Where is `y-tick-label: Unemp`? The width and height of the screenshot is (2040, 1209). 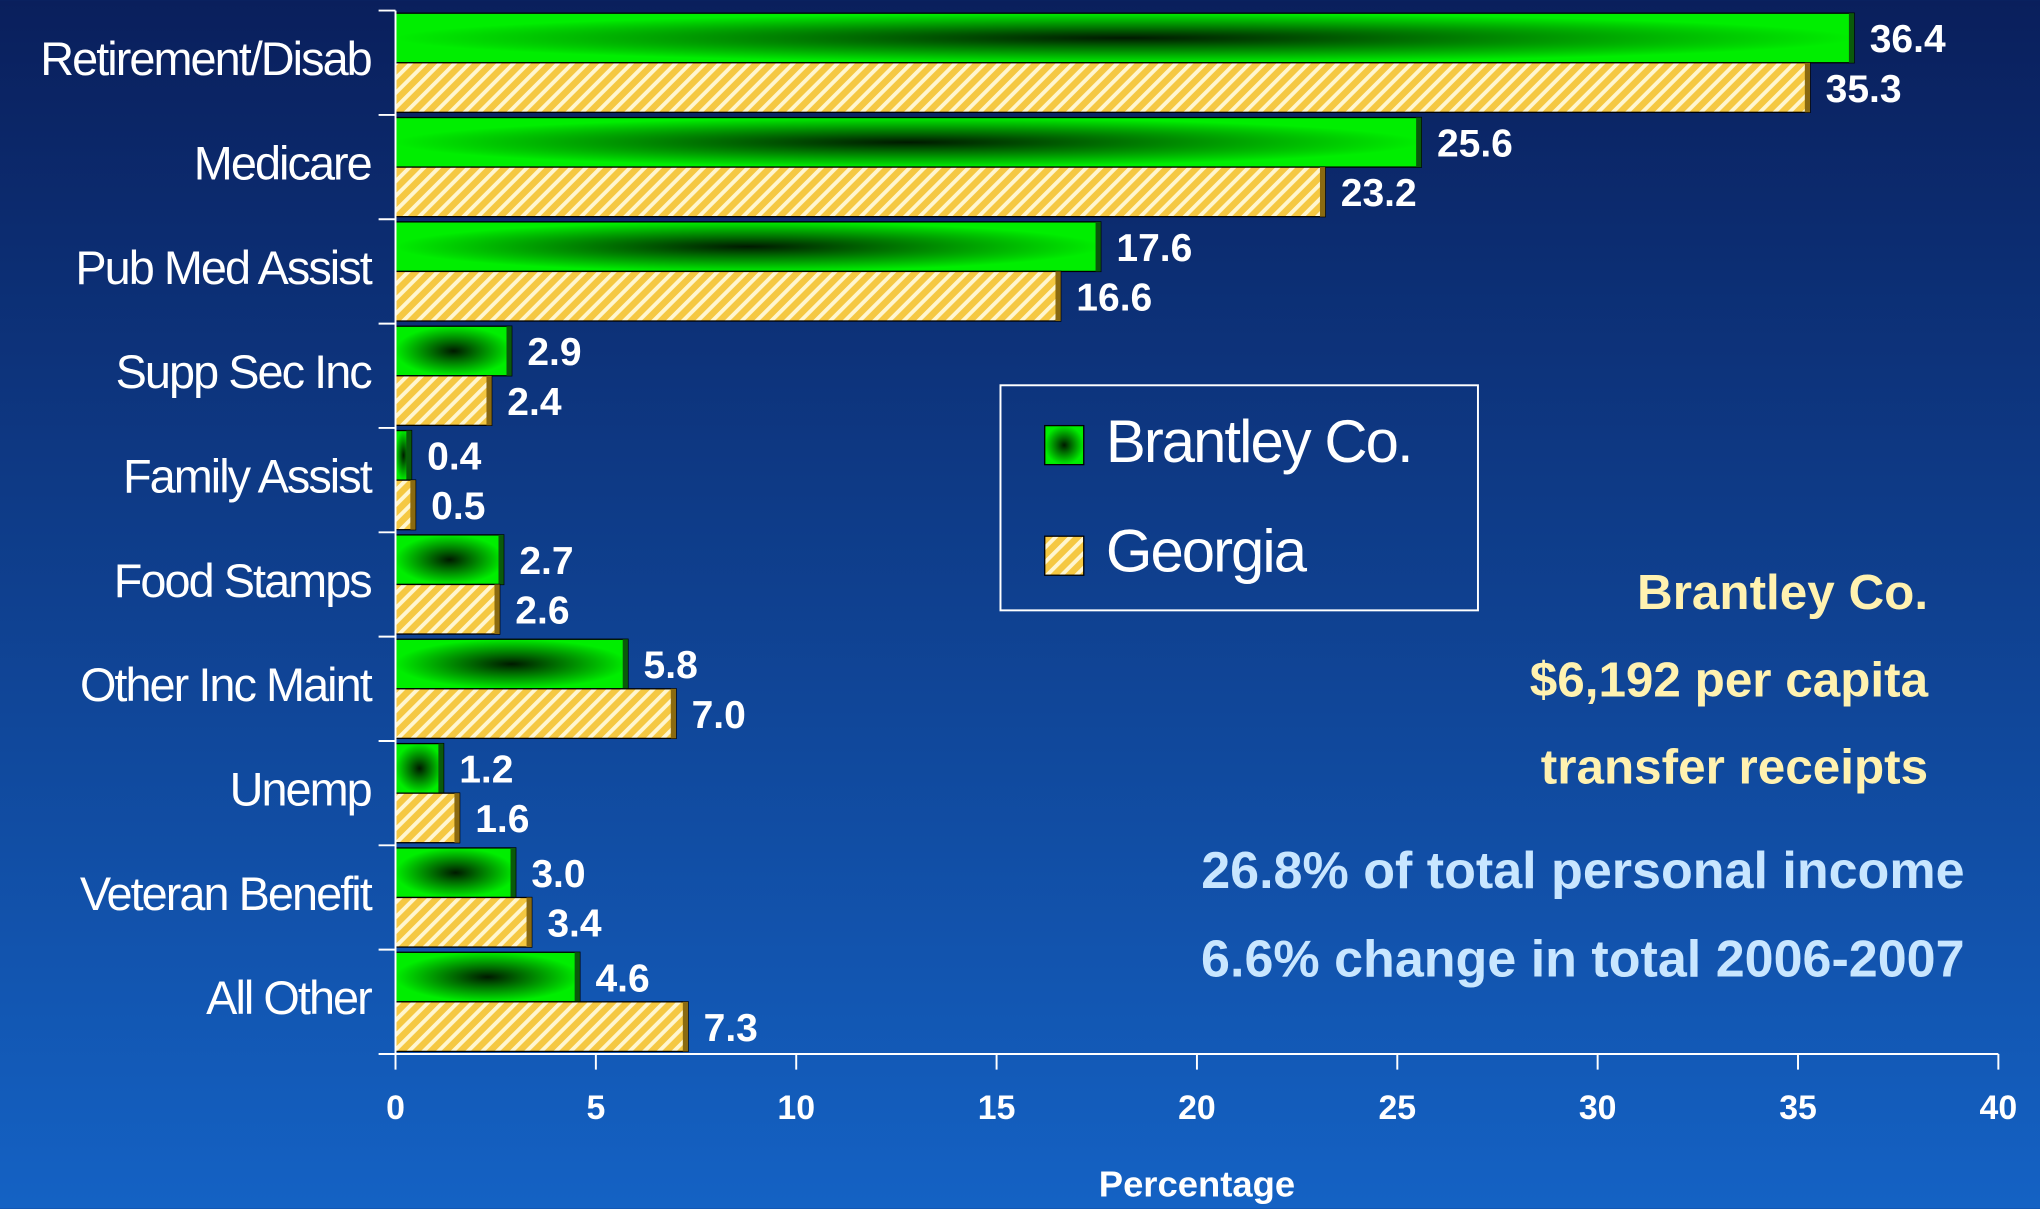 y-tick-label: Unemp is located at coordinates (301, 790).